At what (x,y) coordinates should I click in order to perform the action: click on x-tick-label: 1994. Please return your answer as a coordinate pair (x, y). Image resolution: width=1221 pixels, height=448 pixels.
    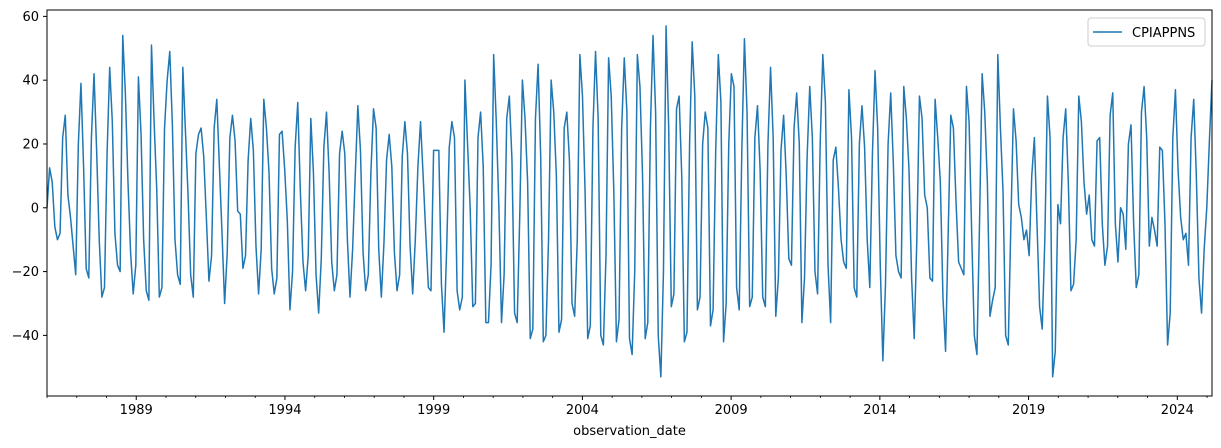
    Looking at the image, I should click on (284, 410).